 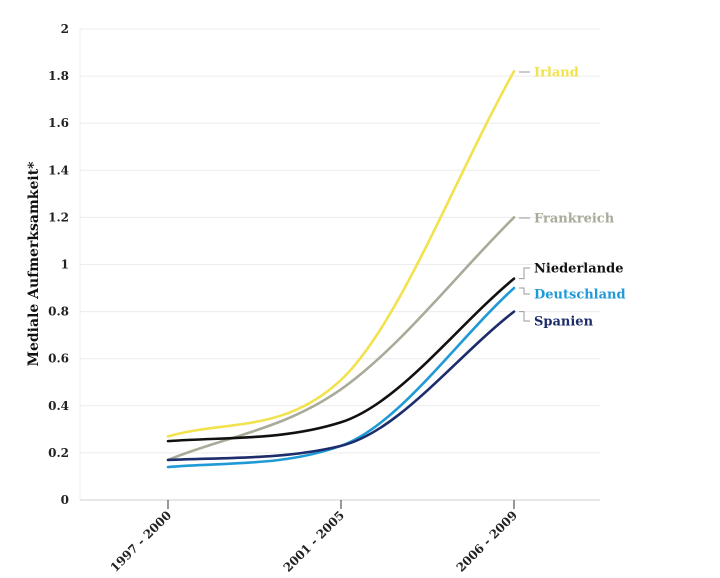 I want to click on y-tick-label: 0.6, so click(x=58, y=359).